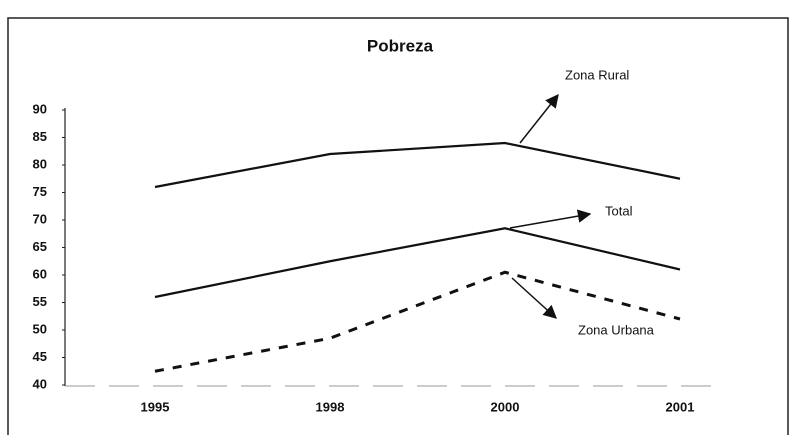 The height and width of the screenshot is (435, 795). Describe the element at coordinates (619, 210) in the screenshot. I see `series-label: Total` at that location.